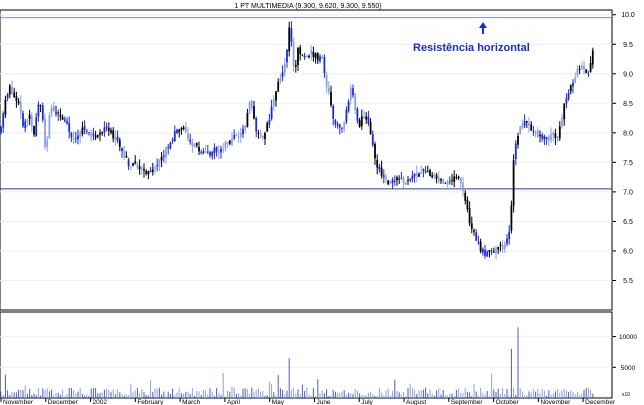 The image size is (644, 405). Describe the element at coordinates (467, 402) in the screenshot. I see `x-tick-label: September` at that location.